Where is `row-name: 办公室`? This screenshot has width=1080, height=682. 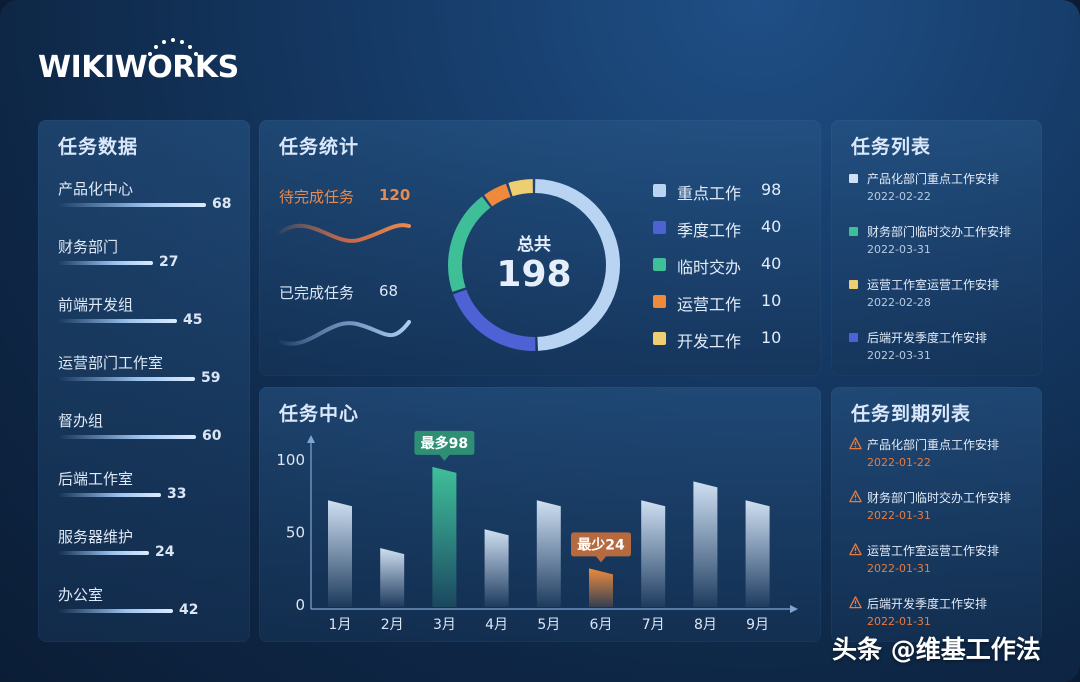
row-name: 办公室 is located at coordinates (81, 595).